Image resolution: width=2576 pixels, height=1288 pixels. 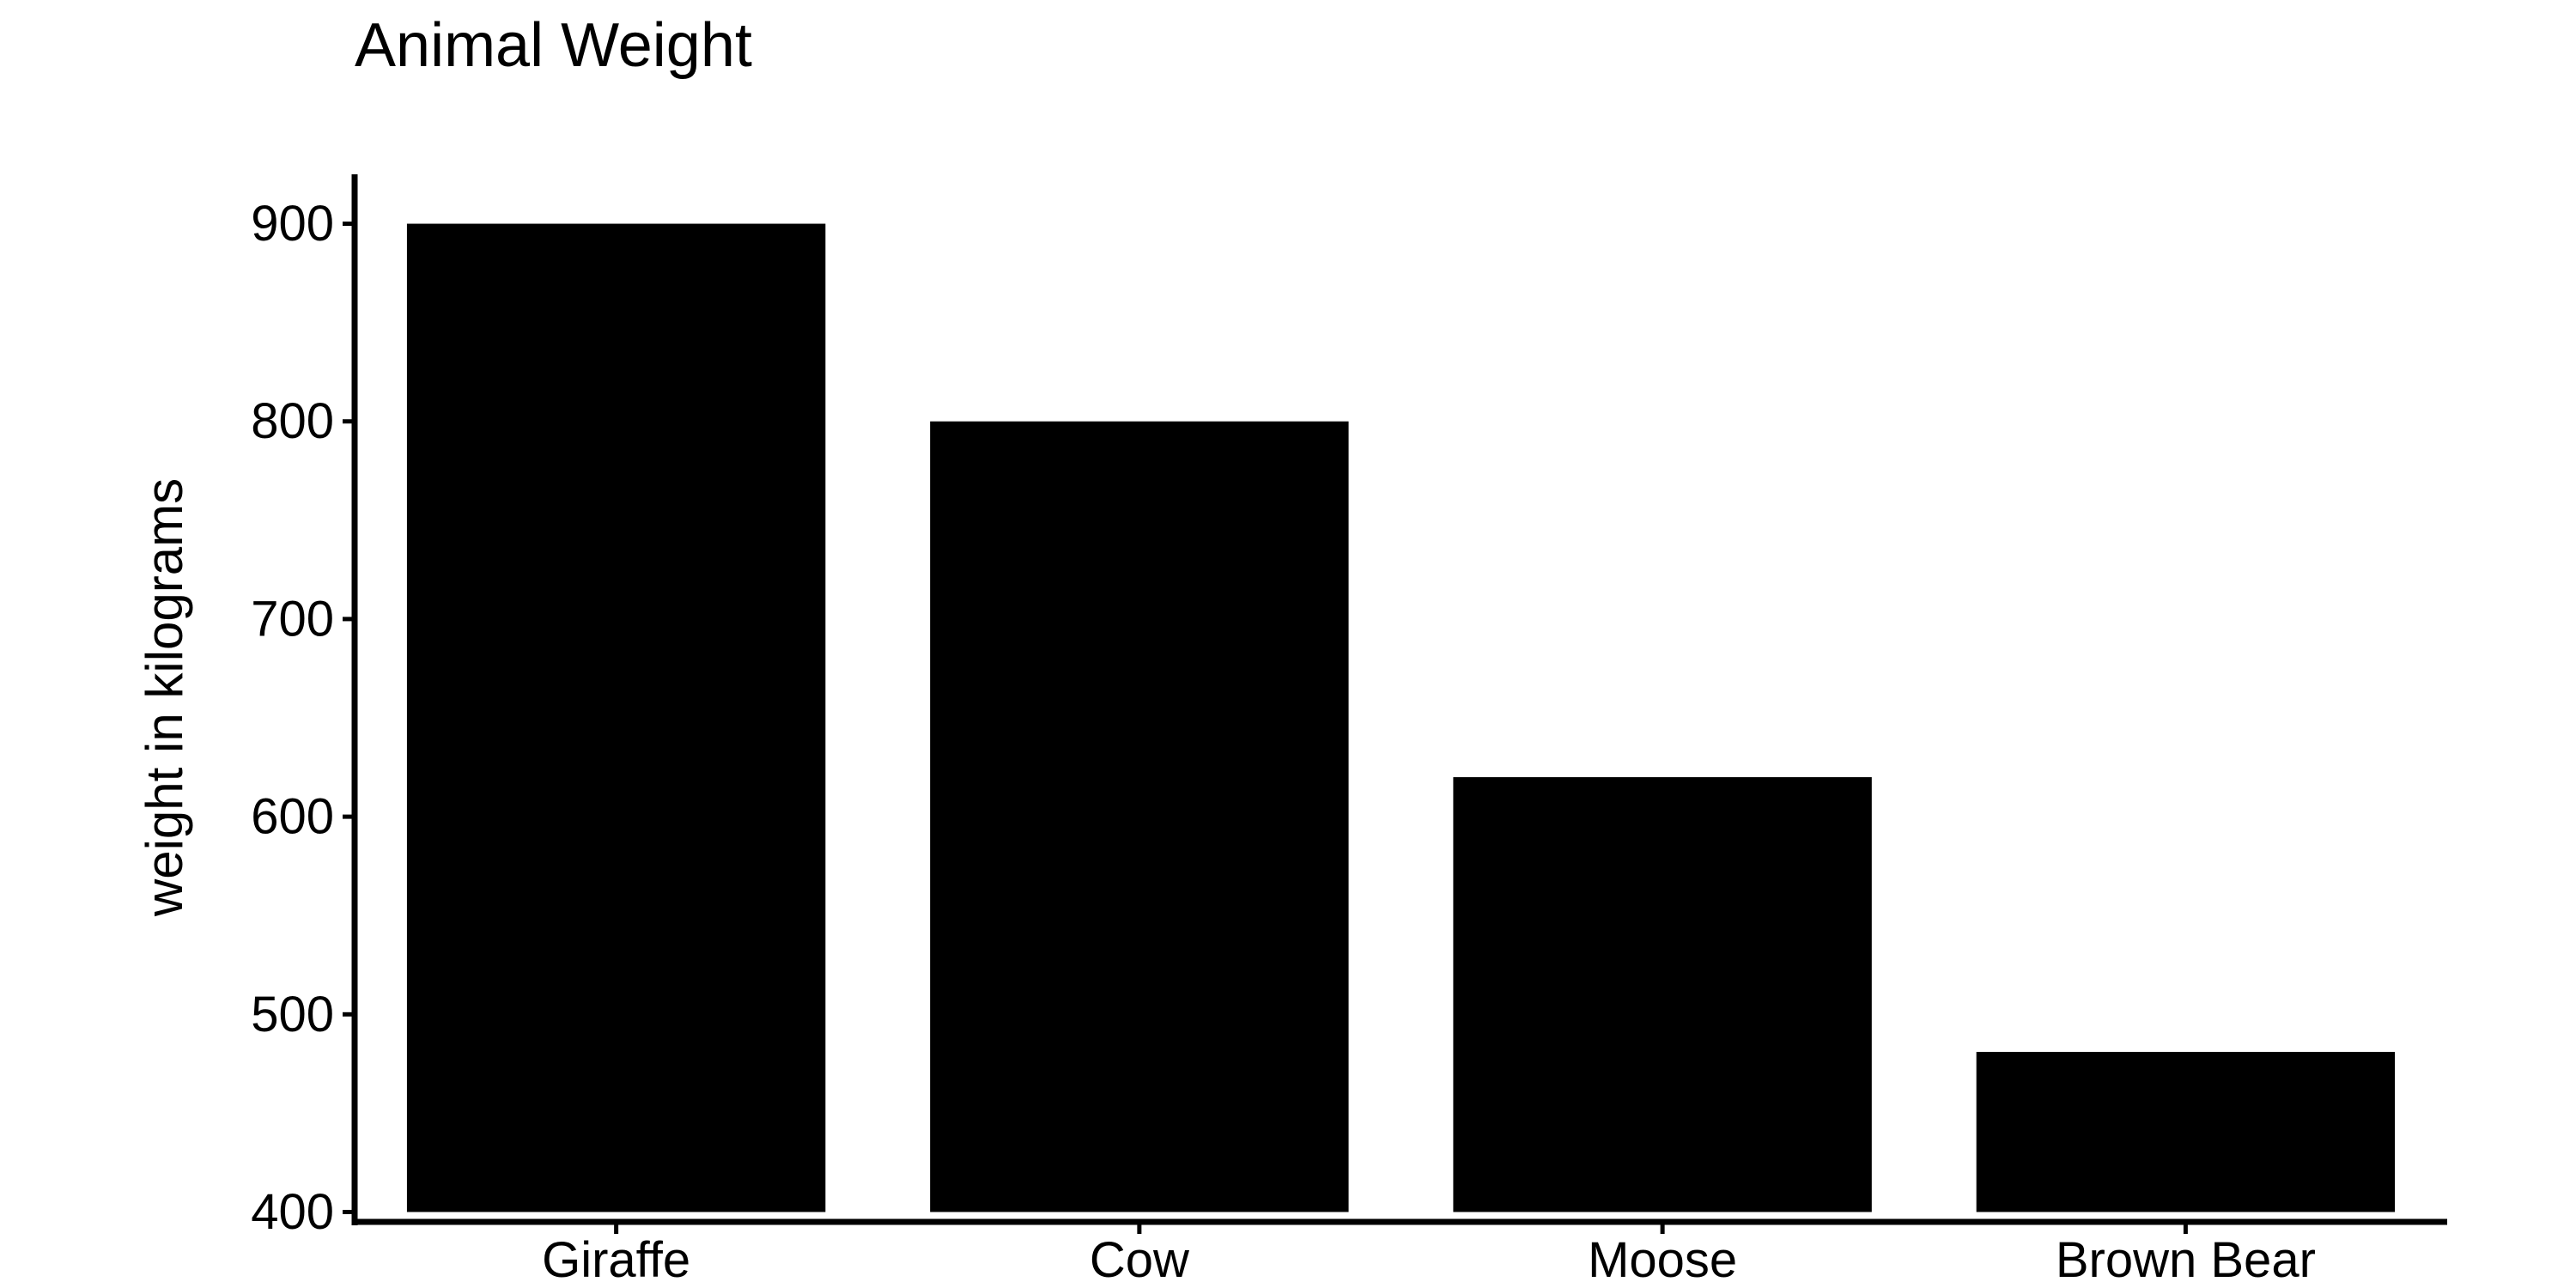 I want to click on y-tick-label: 500, so click(x=292, y=1014).